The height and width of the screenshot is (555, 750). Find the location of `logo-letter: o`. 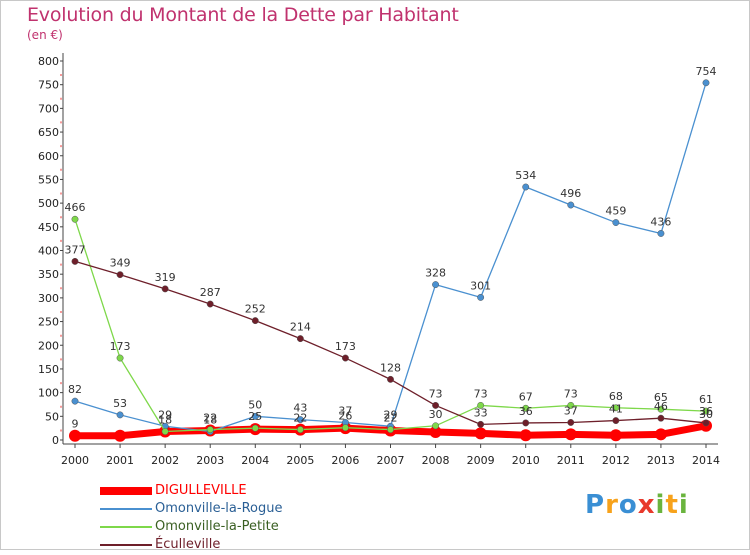

logo-letter: o is located at coordinates (628, 505).